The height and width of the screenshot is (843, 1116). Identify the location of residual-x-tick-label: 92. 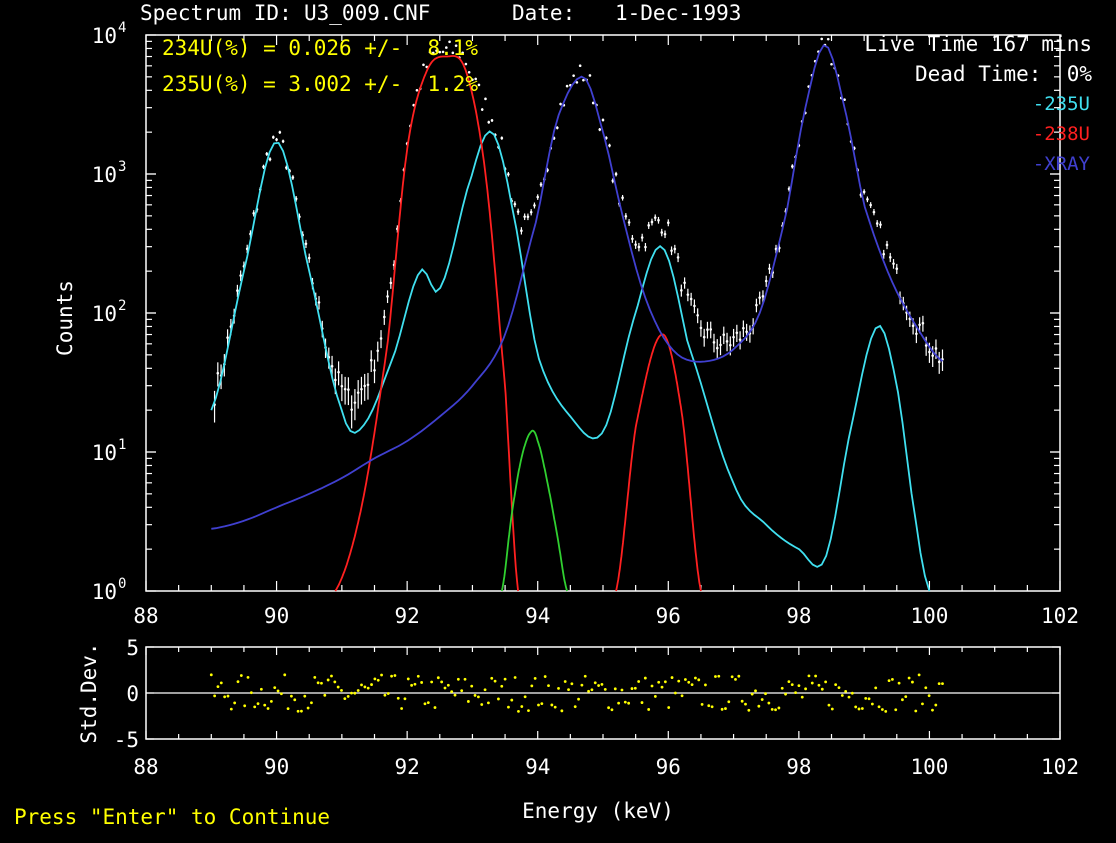
(406, 767).